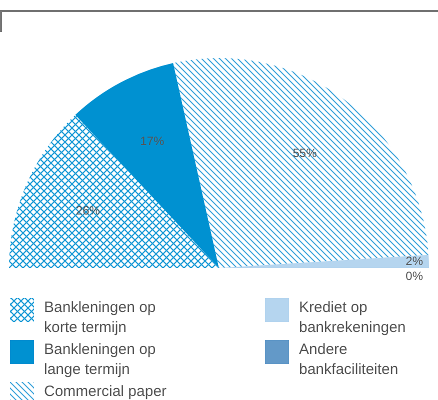  What do you see at coordinates (415, 261) in the screenshot?
I see `data-label: 2%` at bounding box center [415, 261].